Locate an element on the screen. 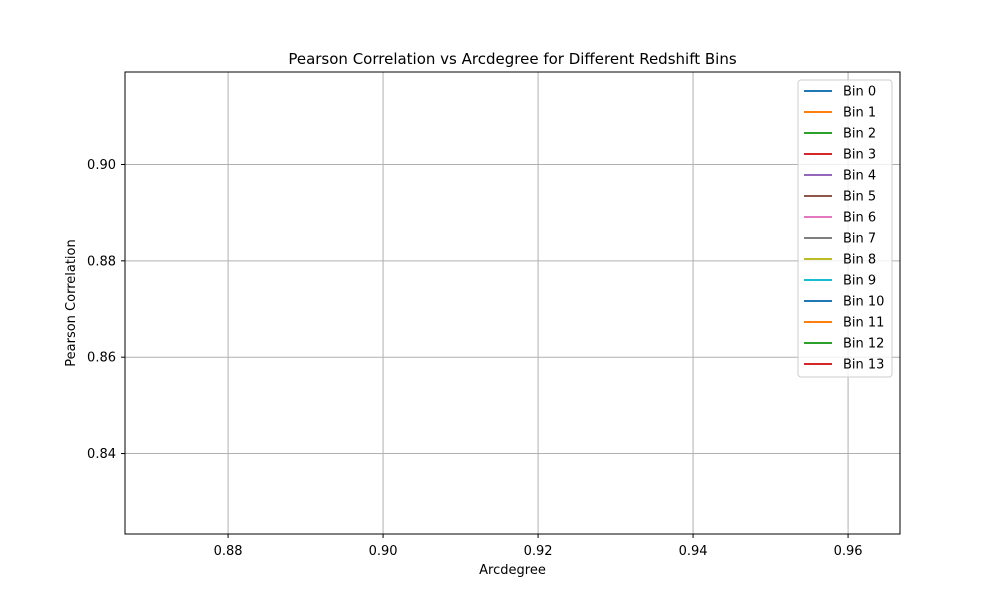 The width and height of the screenshot is (1000, 600). y-axis-title: Pearson Correlation is located at coordinates (71, 302).